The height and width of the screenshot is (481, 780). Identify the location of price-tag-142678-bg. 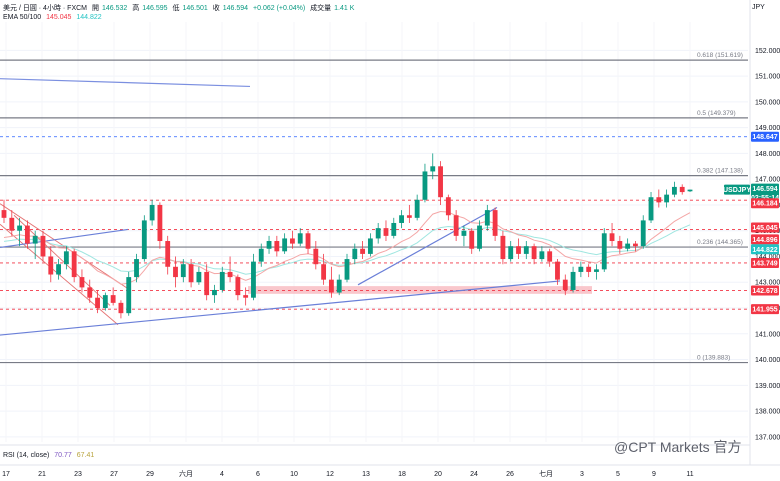
(765, 290).